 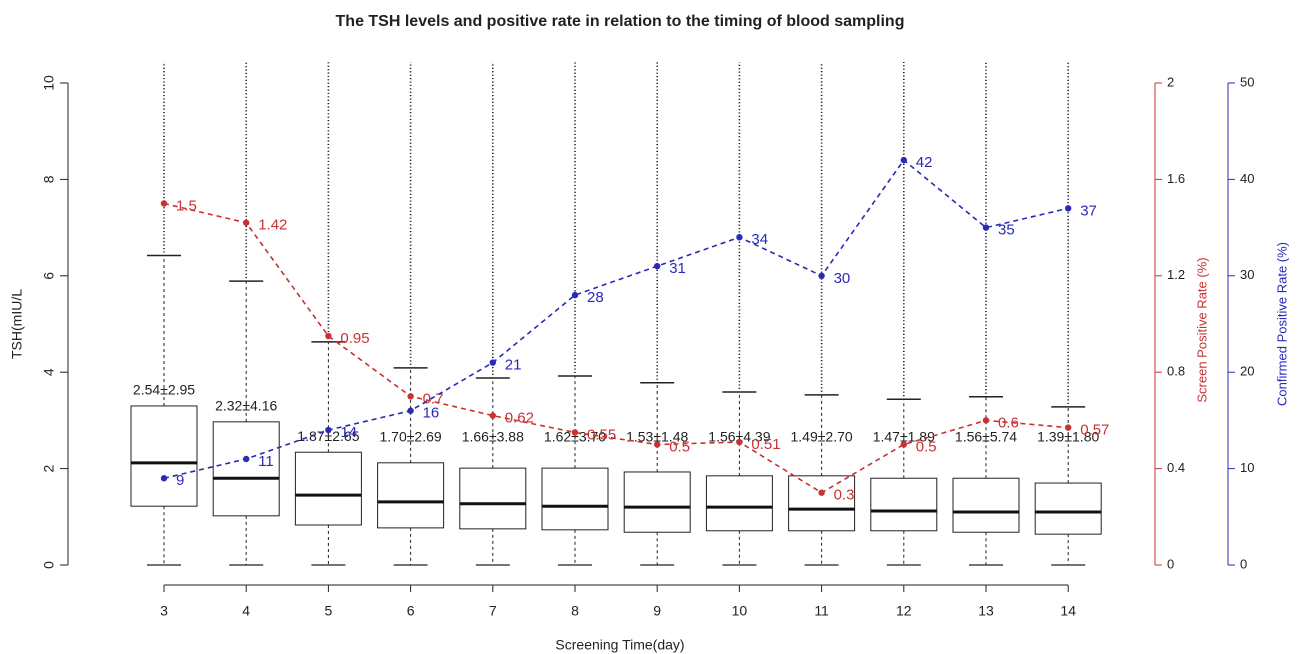 I want to click on rate-label: 42, so click(x=924, y=162).